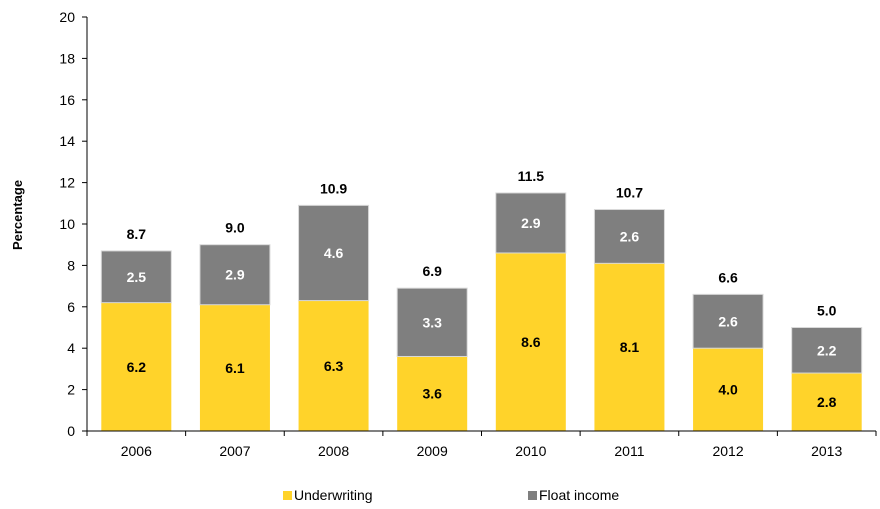  I want to click on float-income-data-label: 3.3, so click(432, 322).